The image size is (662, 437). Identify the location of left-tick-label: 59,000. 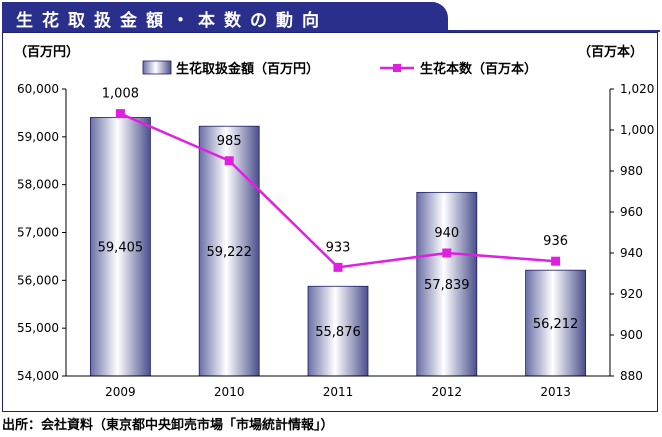
(38, 137).